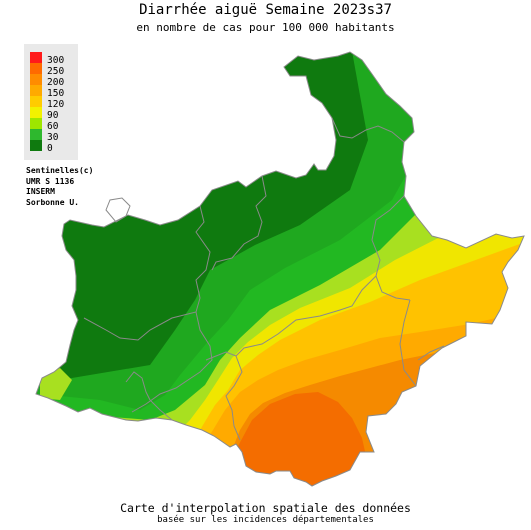 The image size is (531, 530). What do you see at coordinates (40, 191) in the screenshot?
I see `credit-line: INSERM` at bounding box center [40, 191].